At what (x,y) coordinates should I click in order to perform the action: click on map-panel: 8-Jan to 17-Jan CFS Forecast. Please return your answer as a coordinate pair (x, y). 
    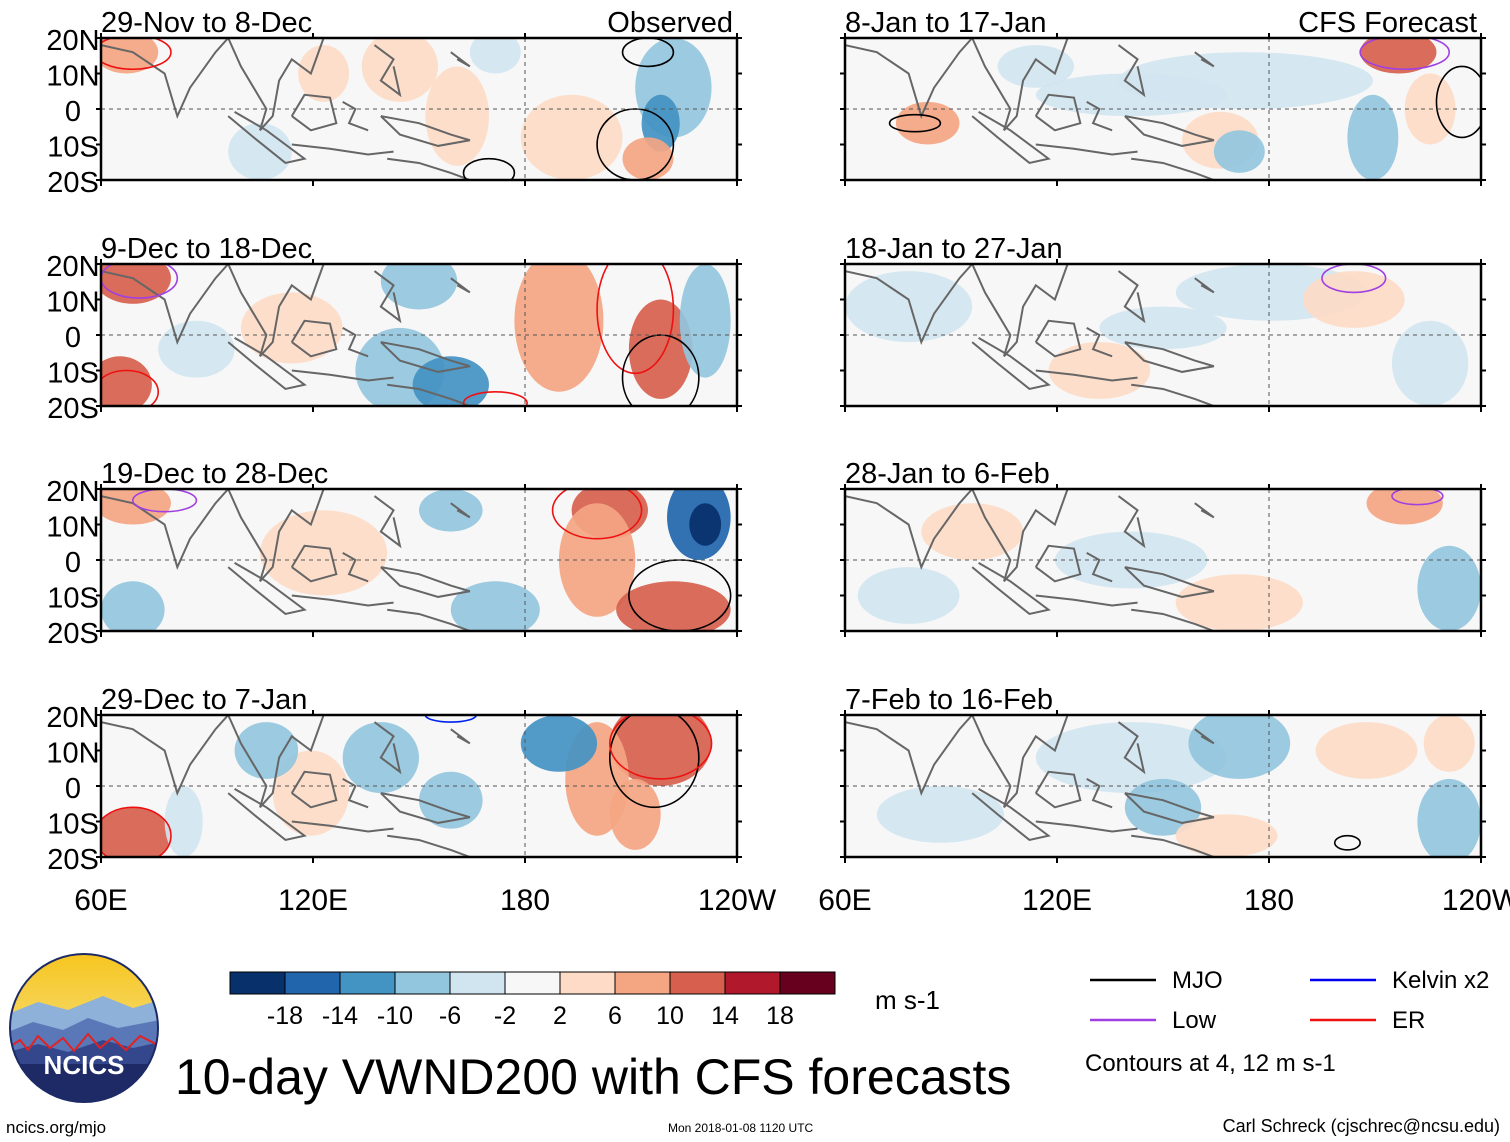
    Looking at the image, I should click on (1163, 96).